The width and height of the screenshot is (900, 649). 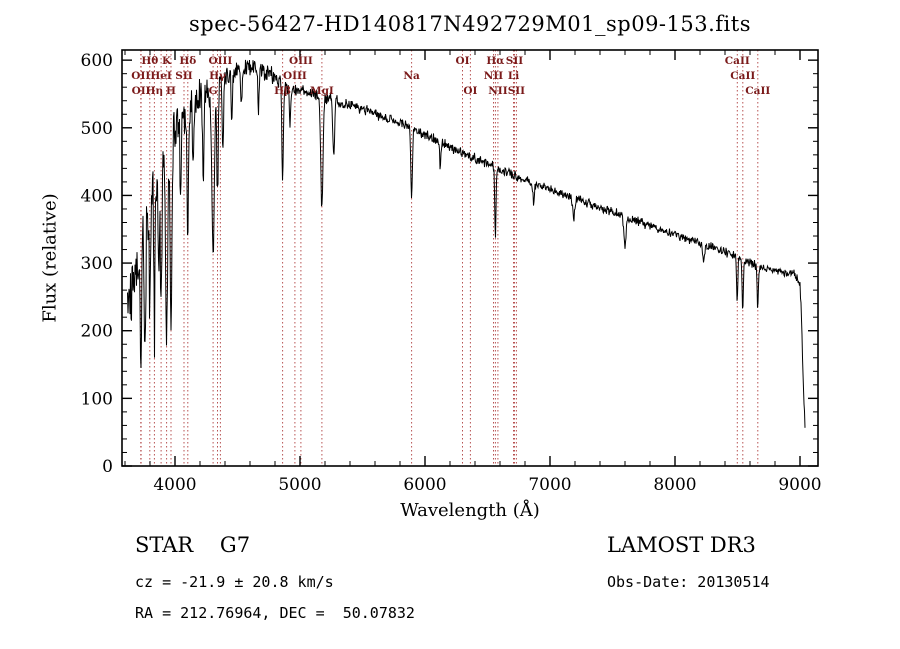 What do you see at coordinates (282, 91) in the screenshot?
I see `svg-text: Hβ` at bounding box center [282, 91].